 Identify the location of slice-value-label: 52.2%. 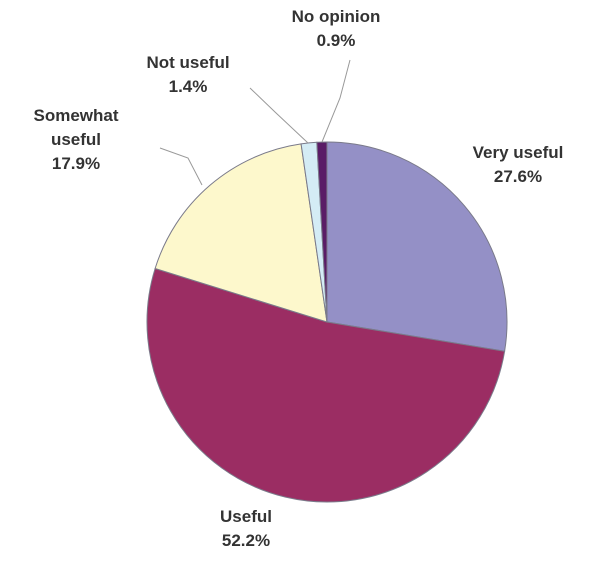
(246, 540).